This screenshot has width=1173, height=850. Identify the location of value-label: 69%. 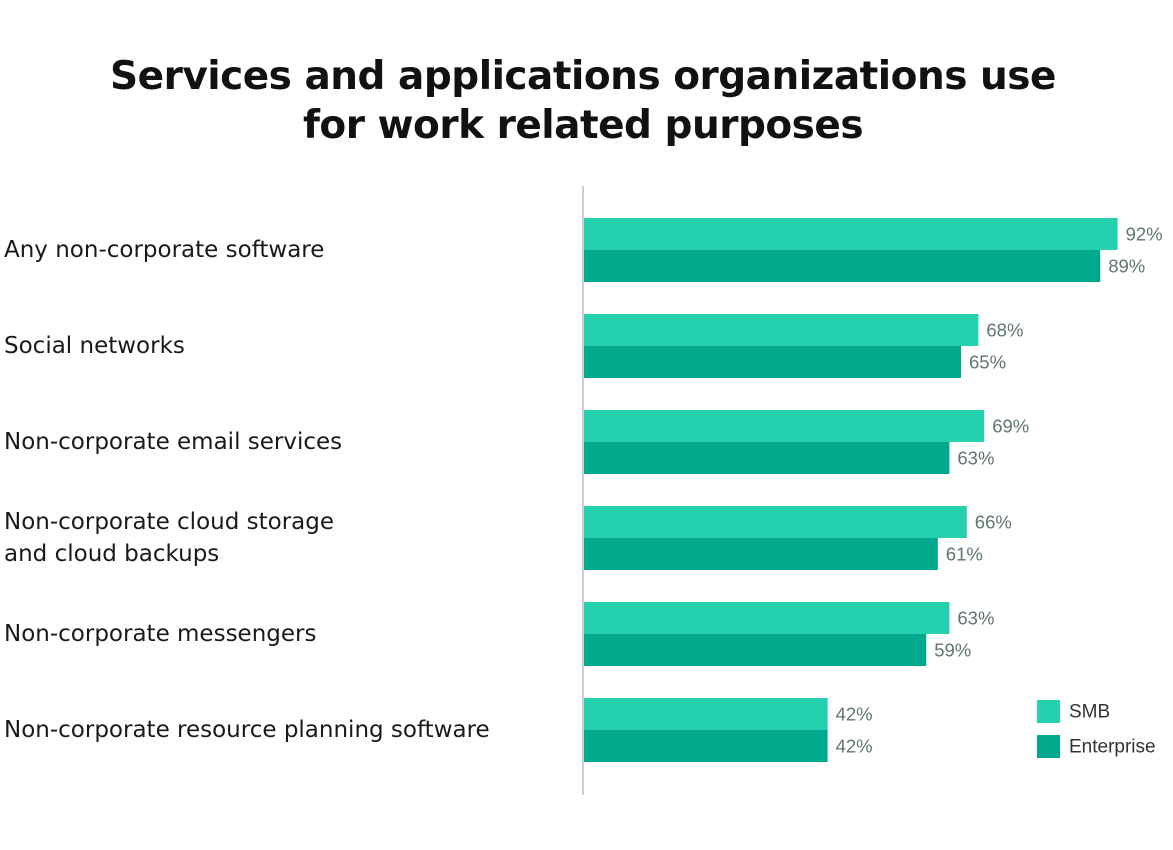
(1010, 426).